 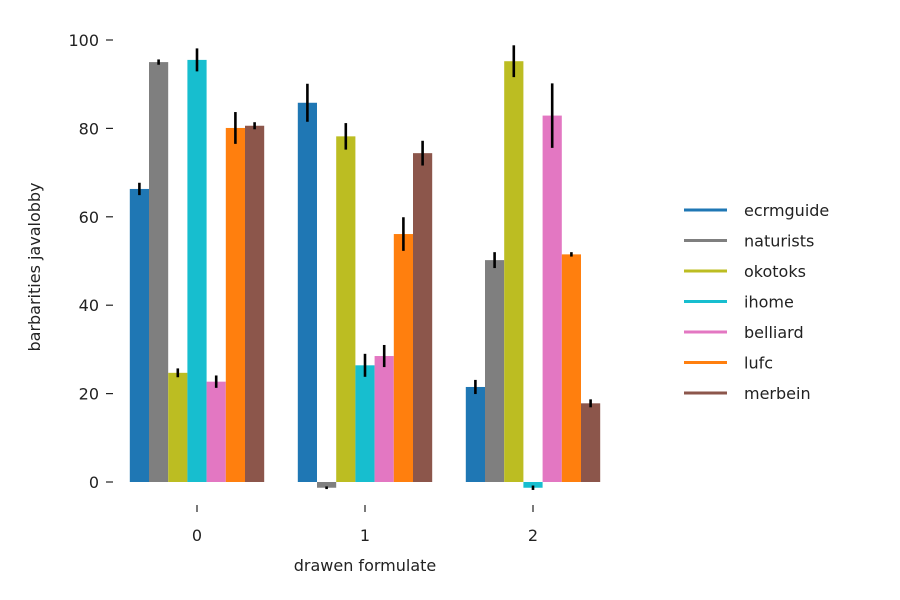 What do you see at coordinates (774, 332) in the screenshot?
I see `legend-label-belliard: belliard` at bounding box center [774, 332].